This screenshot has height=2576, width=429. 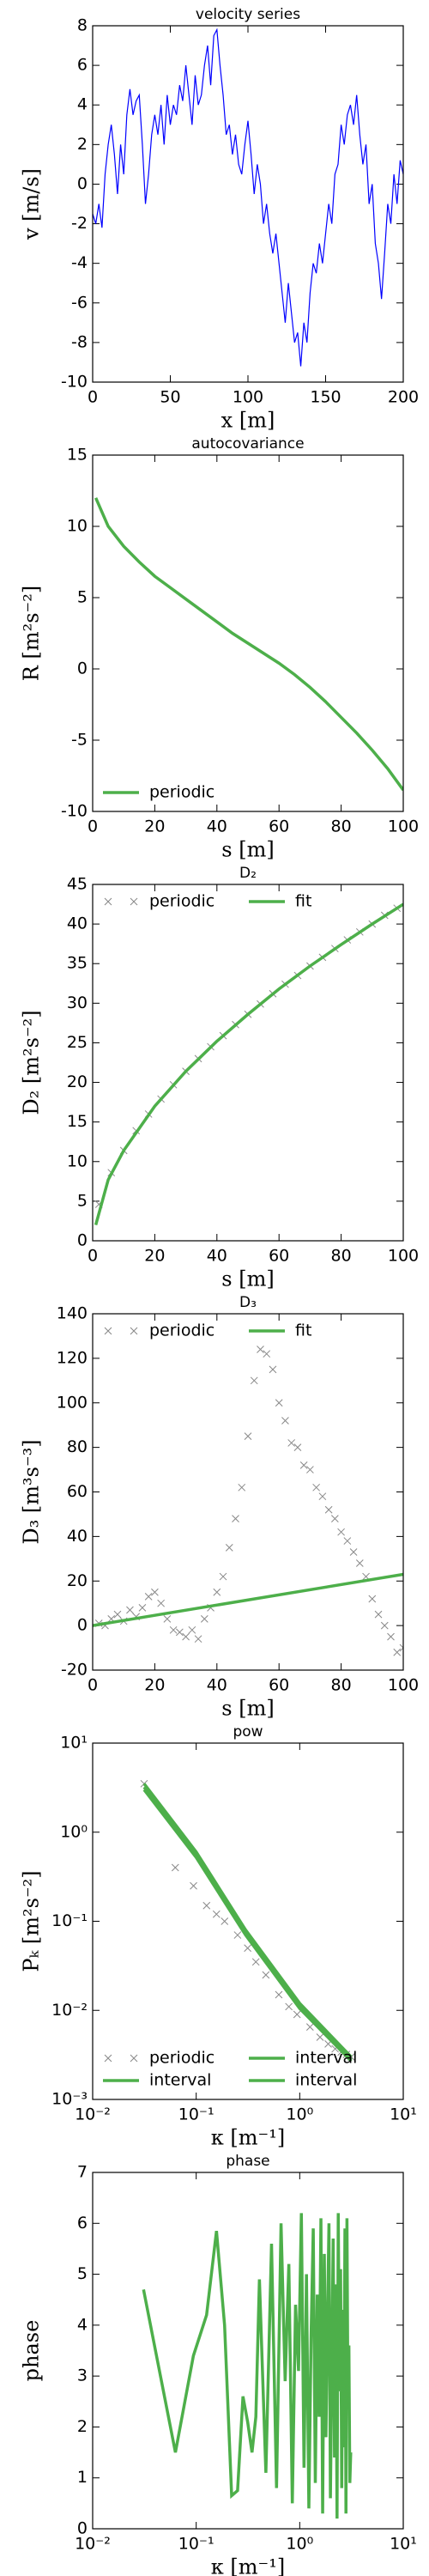 I want to click on y-tick-label: -2, so click(x=80, y=223).